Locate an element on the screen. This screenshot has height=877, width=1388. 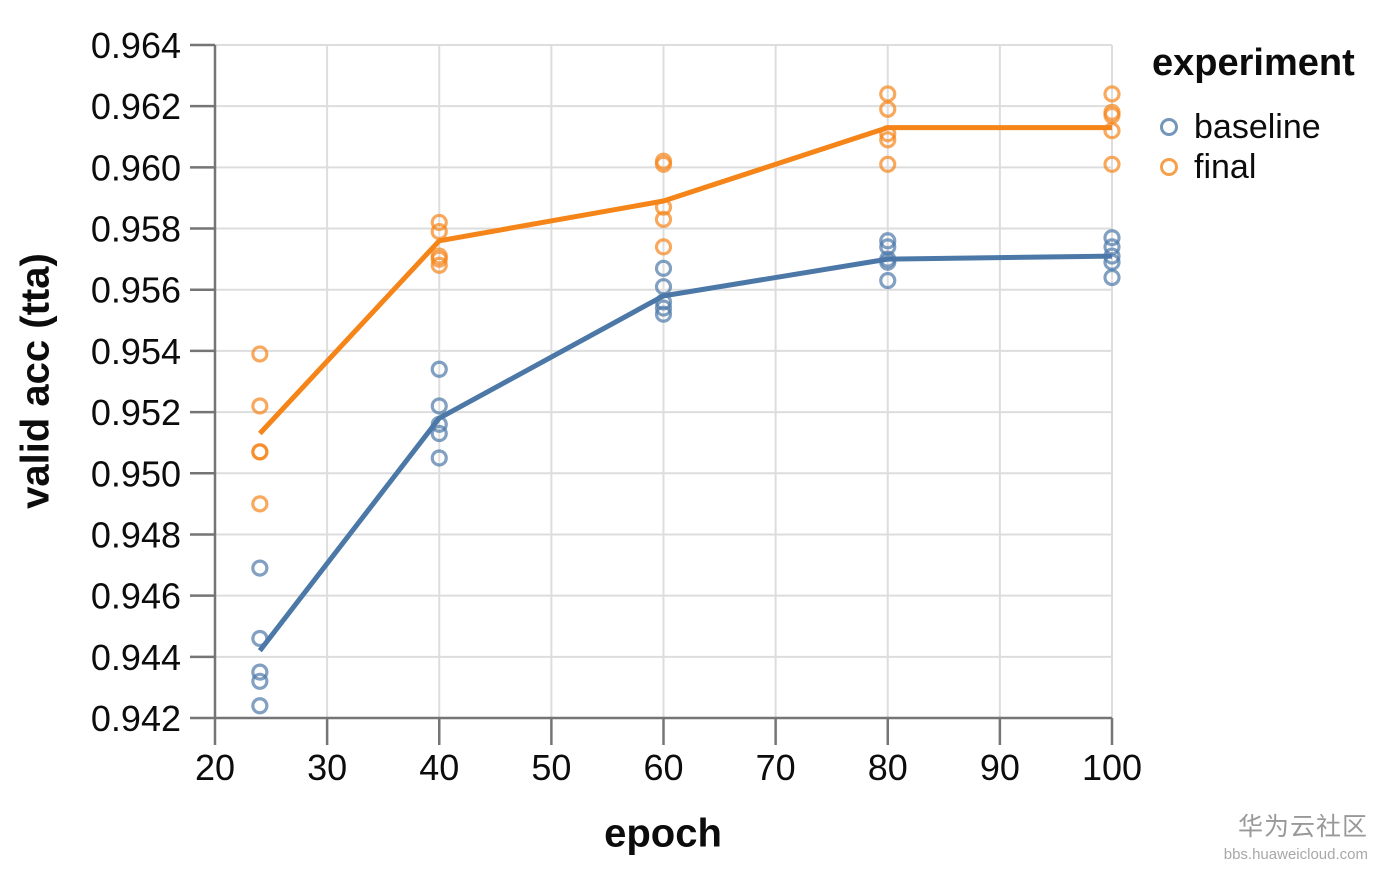
y-tick-label: 0.954 is located at coordinates (136, 351).